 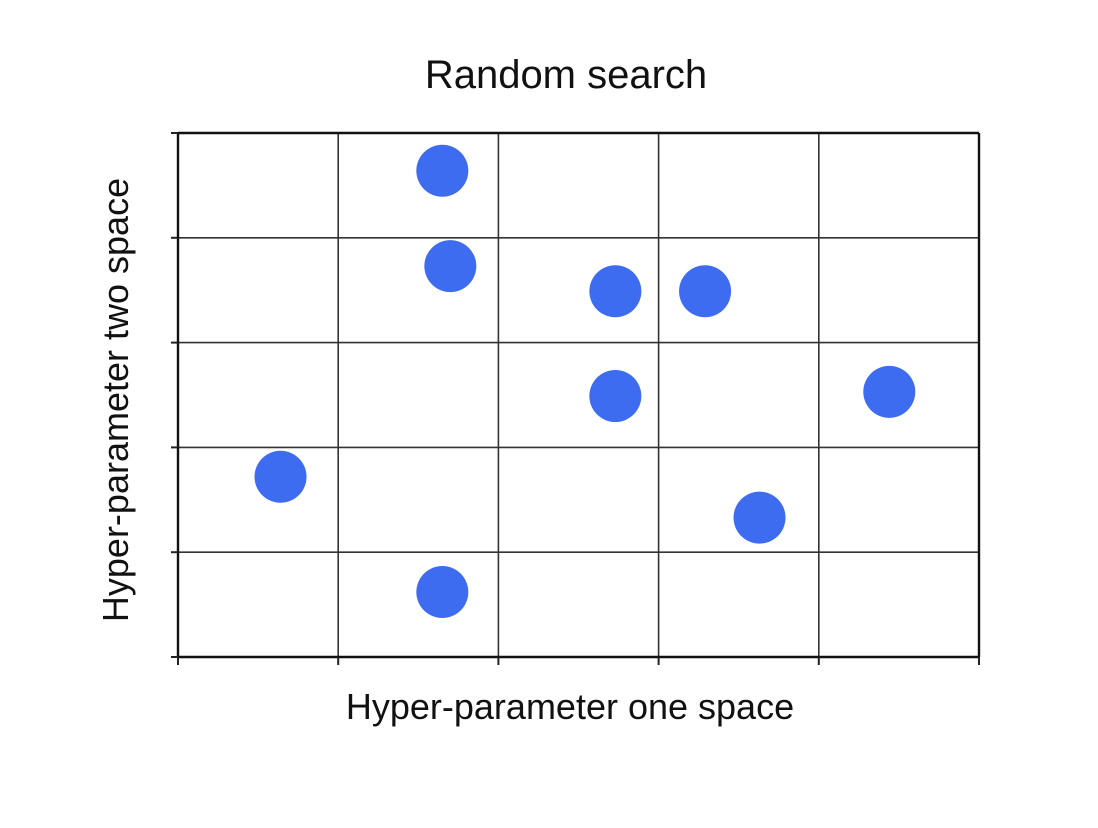 What do you see at coordinates (566, 75) in the screenshot?
I see `chart-title: Random search` at bounding box center [566, 75].